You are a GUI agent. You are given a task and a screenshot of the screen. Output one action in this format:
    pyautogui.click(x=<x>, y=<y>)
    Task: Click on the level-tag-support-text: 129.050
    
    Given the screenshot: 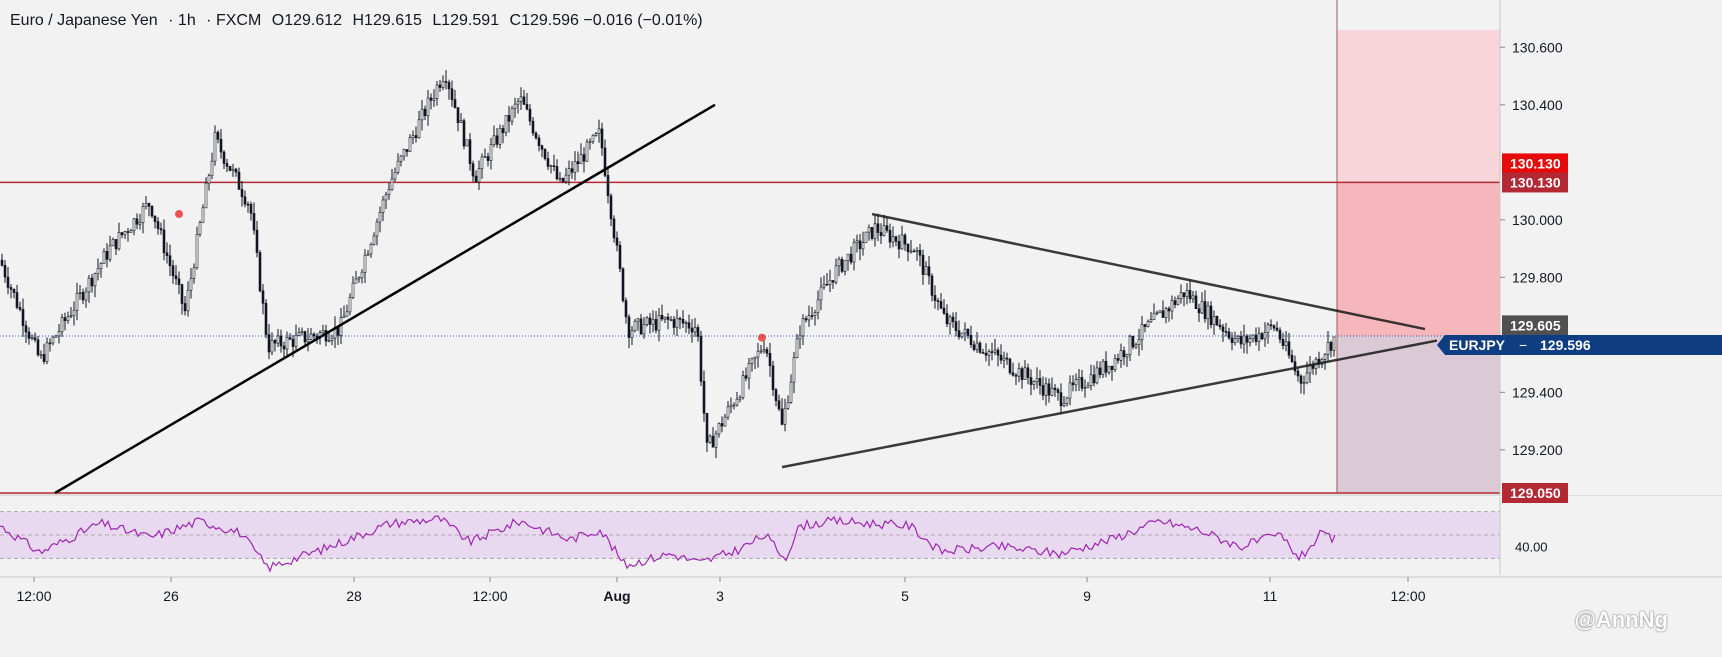 What is the action you would take?
    pyautogui.click(x=1535, y=493)
    